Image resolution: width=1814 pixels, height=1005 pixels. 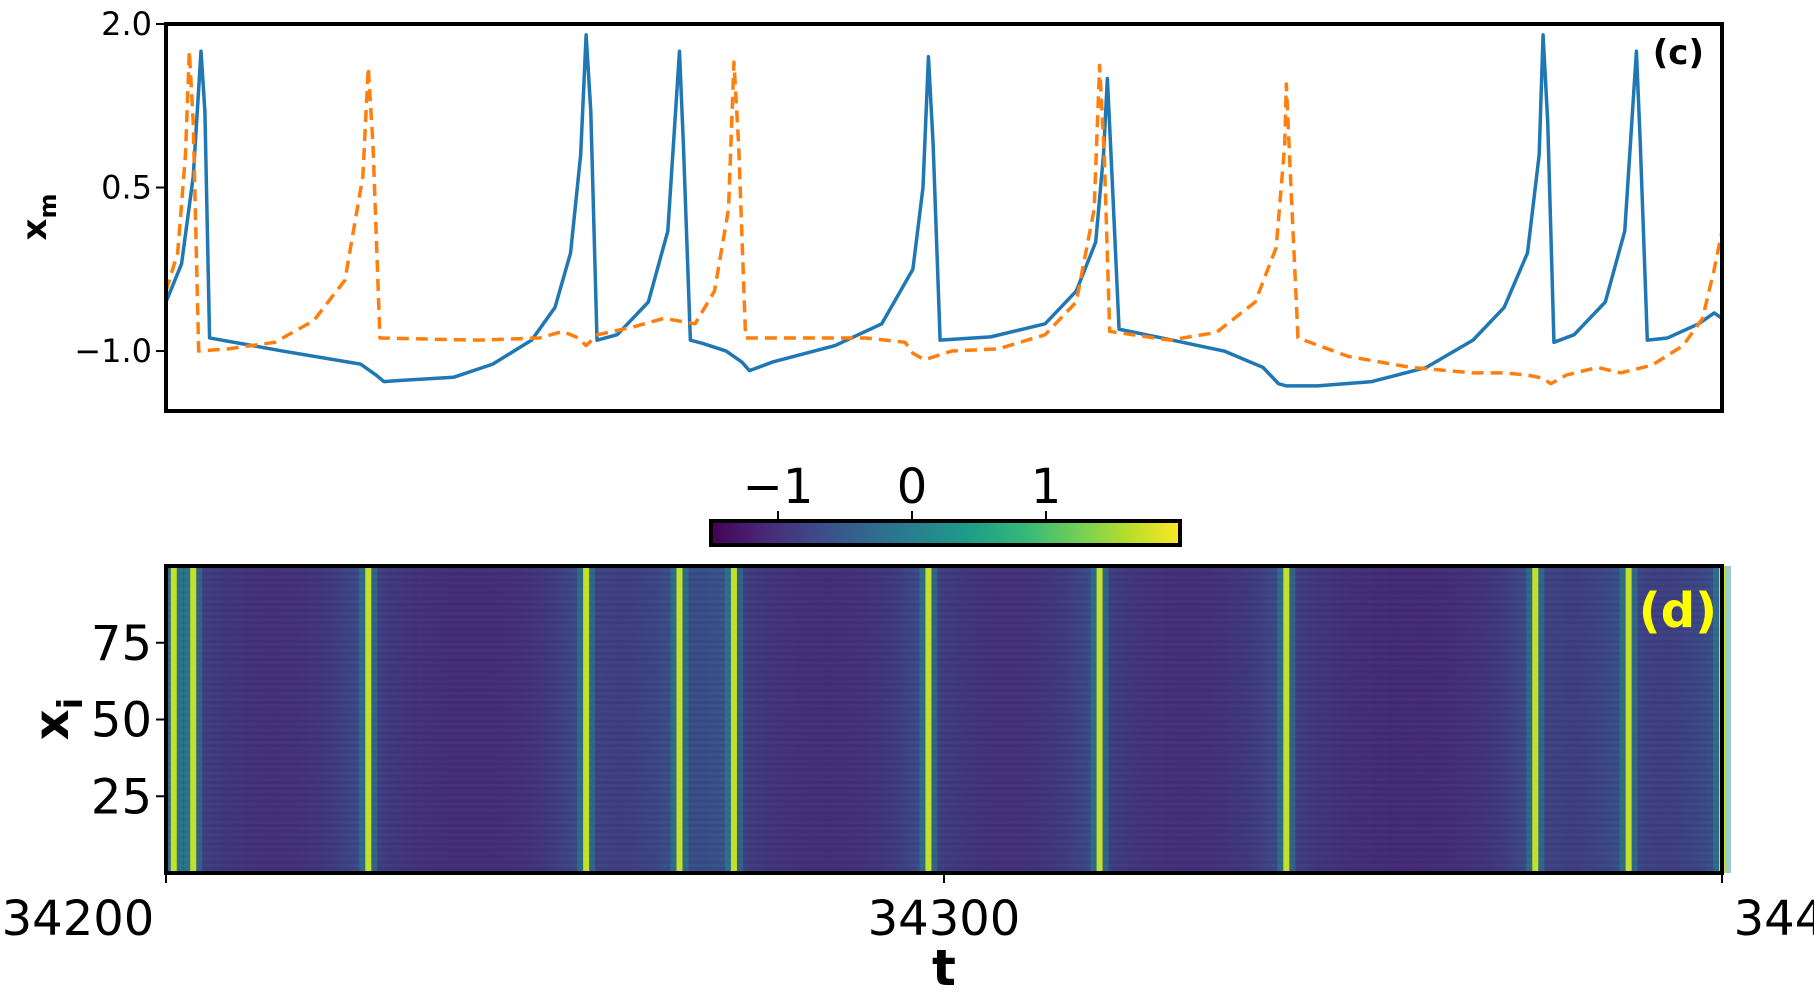 I want to click on colorbar-ticks: −1 0 1, so click(x=902, y=490).